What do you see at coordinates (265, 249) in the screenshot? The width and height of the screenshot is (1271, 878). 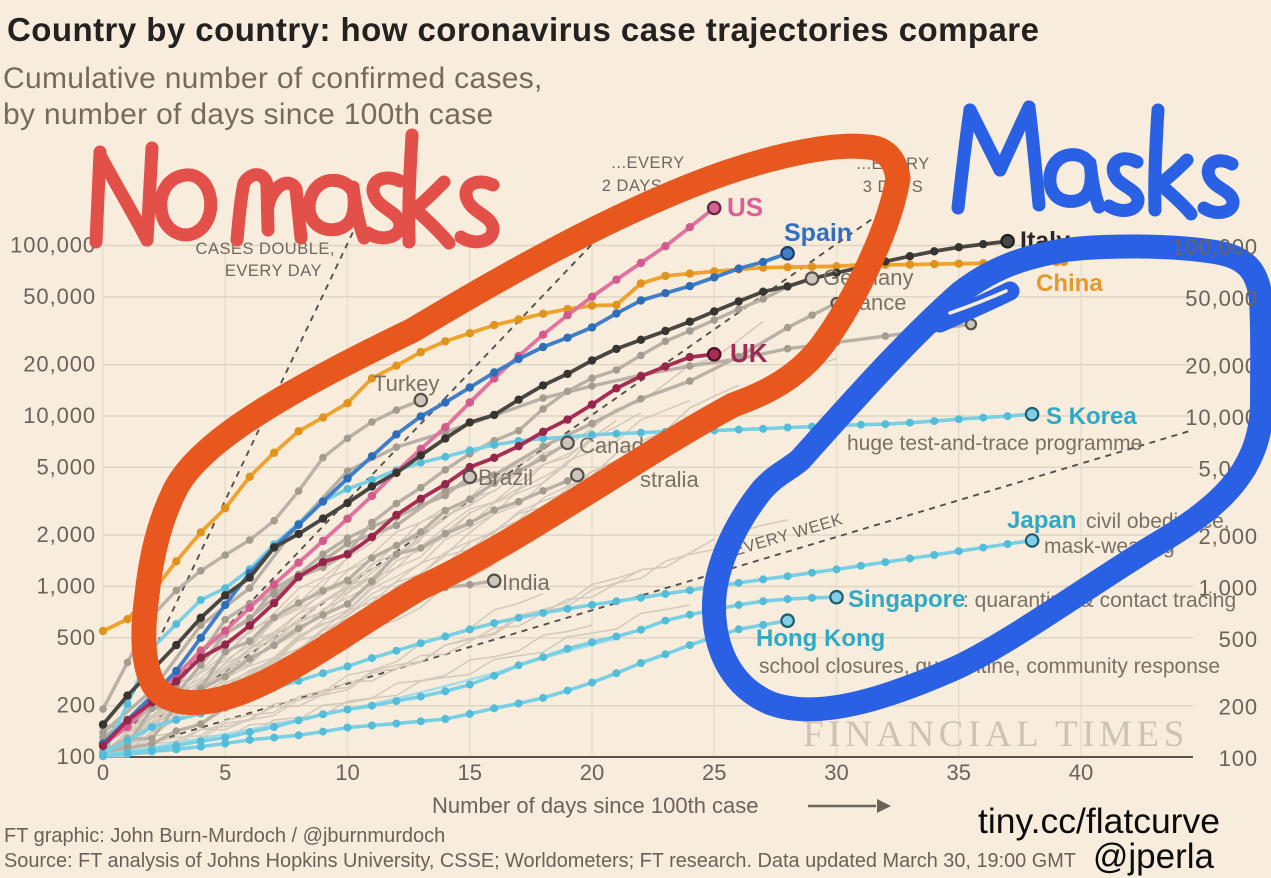 I see `svg-text: CASES DOUBLE,` at bounding box center [265, 249].